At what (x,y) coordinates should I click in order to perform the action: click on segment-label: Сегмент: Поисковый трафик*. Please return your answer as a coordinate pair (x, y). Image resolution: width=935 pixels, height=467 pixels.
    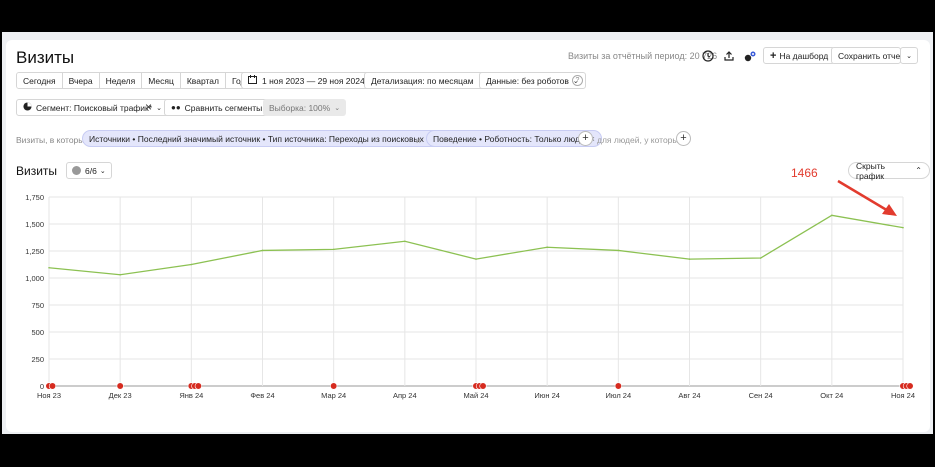
    Looking at the image, I should click on (94, 107).